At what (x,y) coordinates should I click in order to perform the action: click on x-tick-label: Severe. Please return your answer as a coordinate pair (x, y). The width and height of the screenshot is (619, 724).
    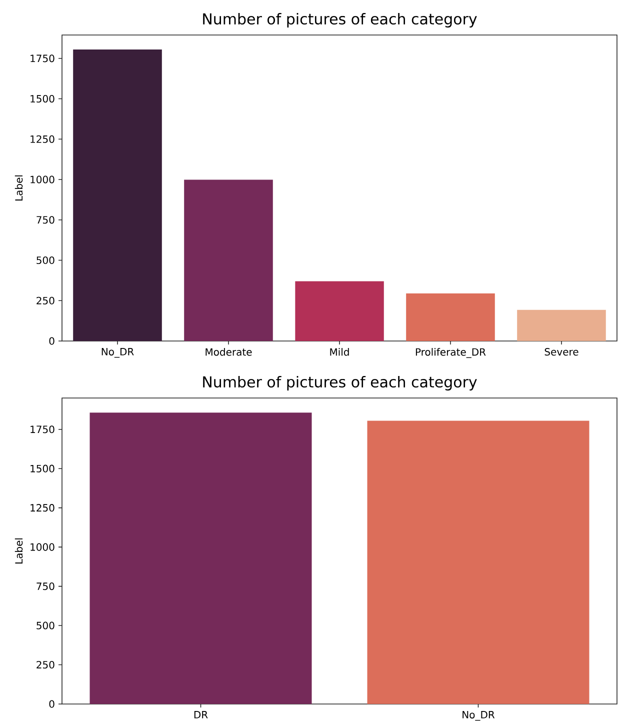
    Looking at the image, I should click on (561, 352).